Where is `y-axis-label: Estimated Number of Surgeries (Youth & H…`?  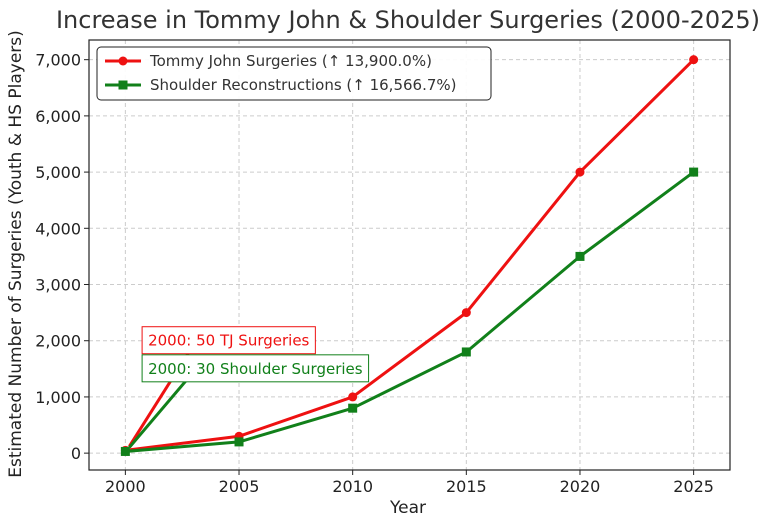
y-axis-label: Estimated Number of Surgeries (Youth & H… is located at coordinates (16, 254).